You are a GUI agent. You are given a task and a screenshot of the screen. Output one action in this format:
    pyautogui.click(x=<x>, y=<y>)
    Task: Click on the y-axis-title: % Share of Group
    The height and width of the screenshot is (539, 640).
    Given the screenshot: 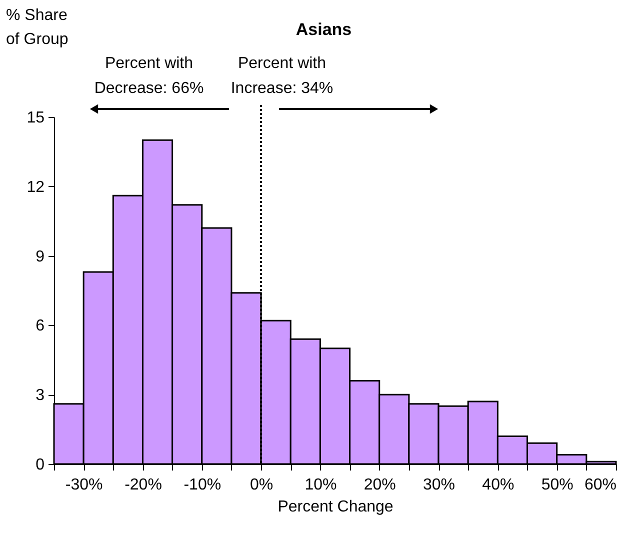 What is the action you would take?
    pyautogui.click(x=37, y=27)
    